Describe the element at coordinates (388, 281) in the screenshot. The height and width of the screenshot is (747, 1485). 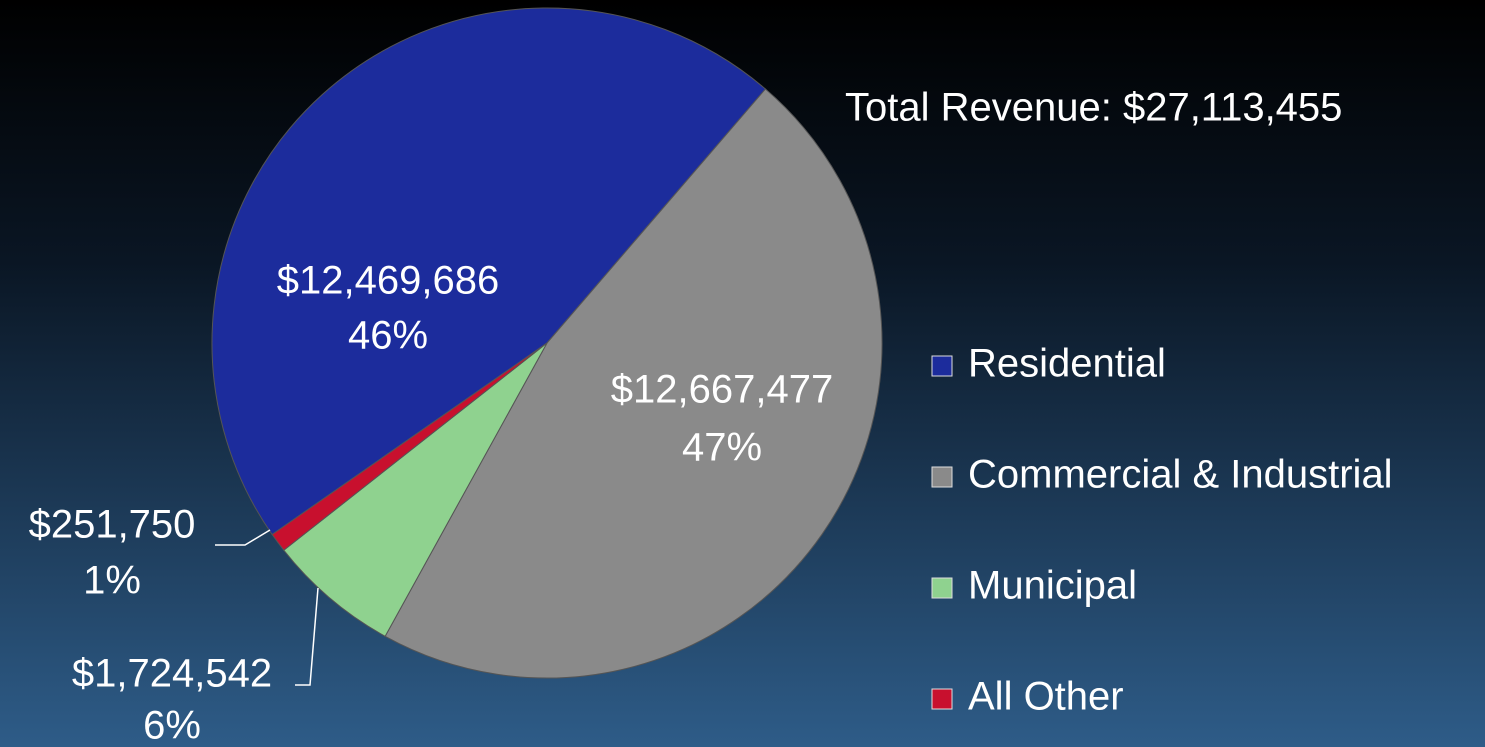
I see `value-label: $12,469,686` at that location.